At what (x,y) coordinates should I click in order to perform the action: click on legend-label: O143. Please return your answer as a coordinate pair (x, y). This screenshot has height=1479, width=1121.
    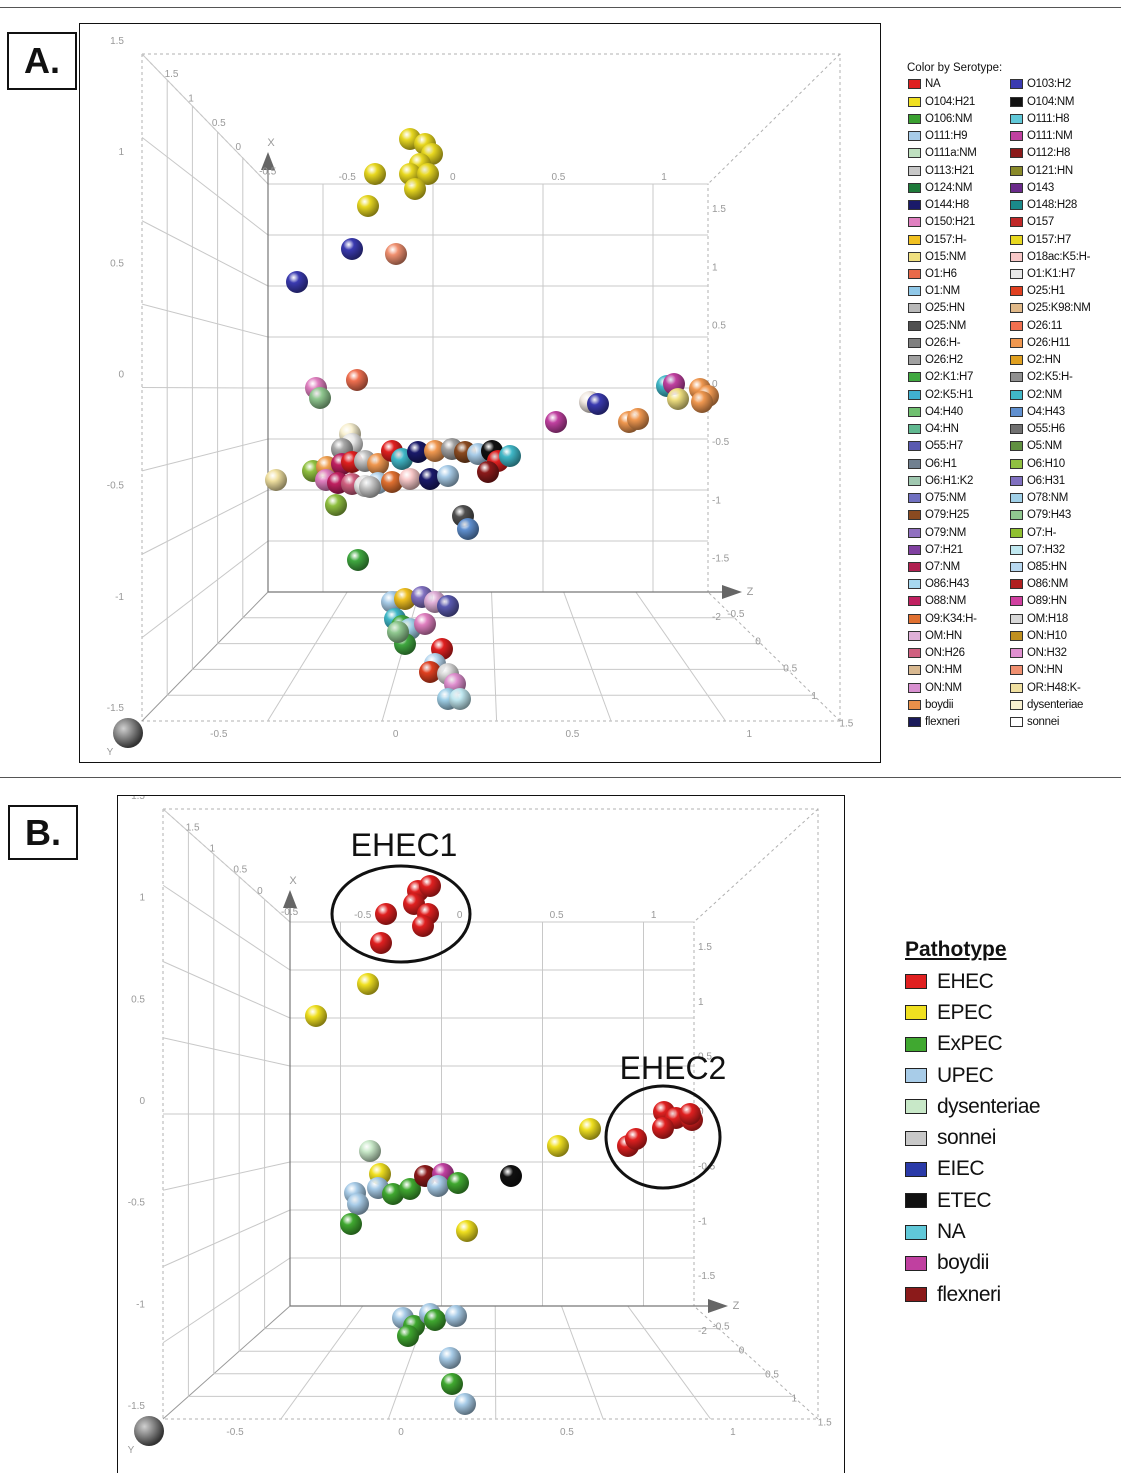
    Looking at the image, I should click on (1040, 187).